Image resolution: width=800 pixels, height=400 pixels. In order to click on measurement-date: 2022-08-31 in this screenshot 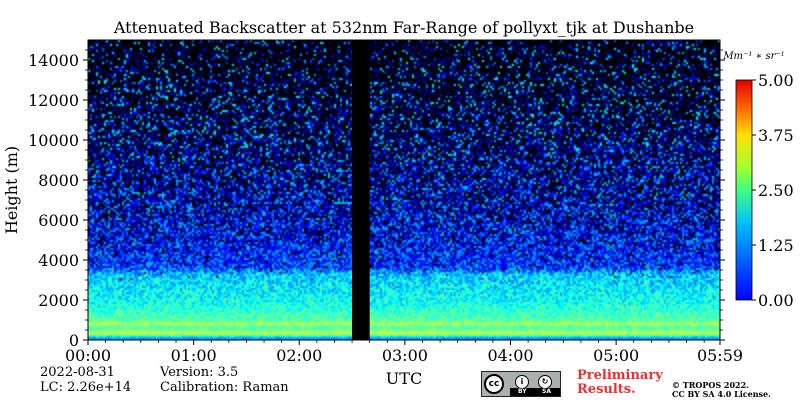, I will do `click(77, 372)`.